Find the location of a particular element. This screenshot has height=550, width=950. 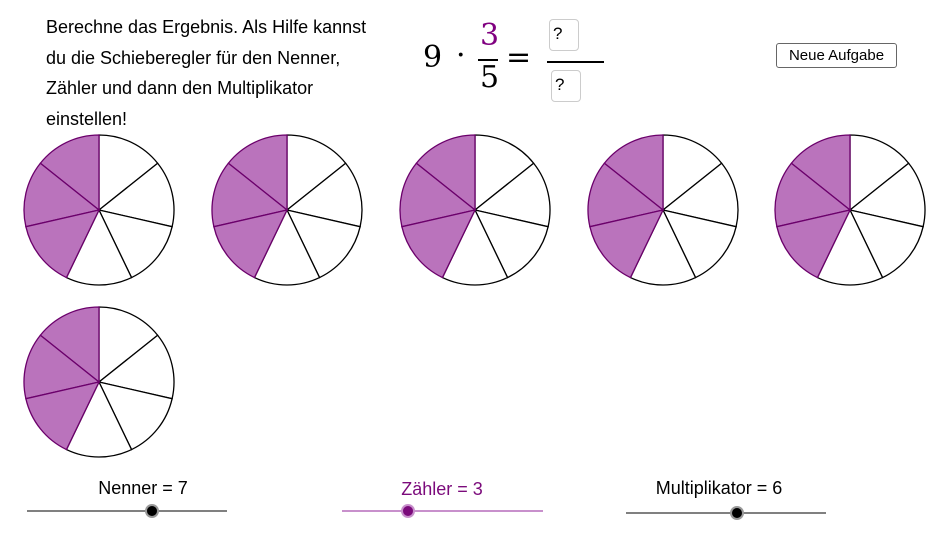

new-task-button: Neue Aufgabe is located at coordinates (836, 55).